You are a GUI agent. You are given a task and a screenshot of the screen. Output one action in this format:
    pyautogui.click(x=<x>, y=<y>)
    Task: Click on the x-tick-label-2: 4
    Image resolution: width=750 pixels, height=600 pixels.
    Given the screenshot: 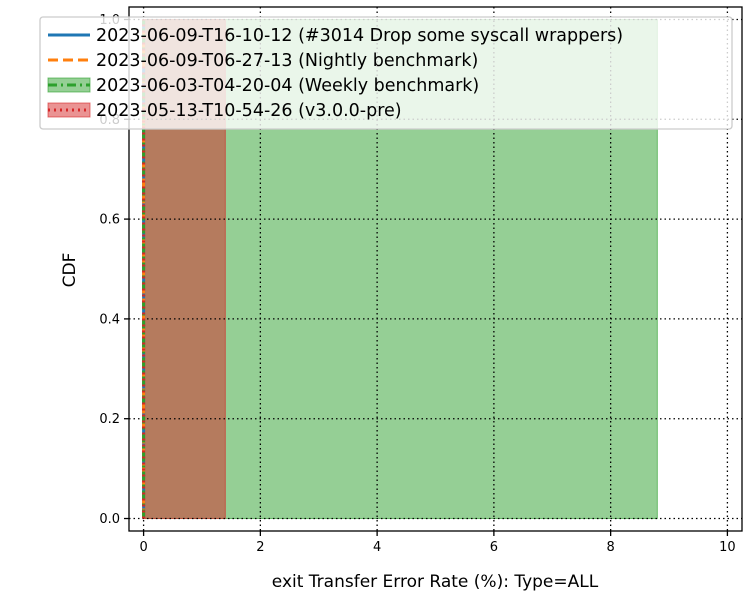 What is the action you would take?
    pyautogui.click(x=377, y=547)
    